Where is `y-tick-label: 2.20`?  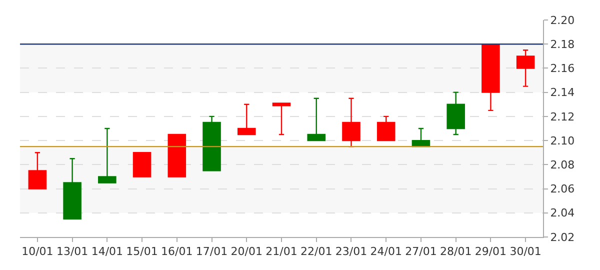 y-tick-label: 2.20 is located at coordinates (562, 20).